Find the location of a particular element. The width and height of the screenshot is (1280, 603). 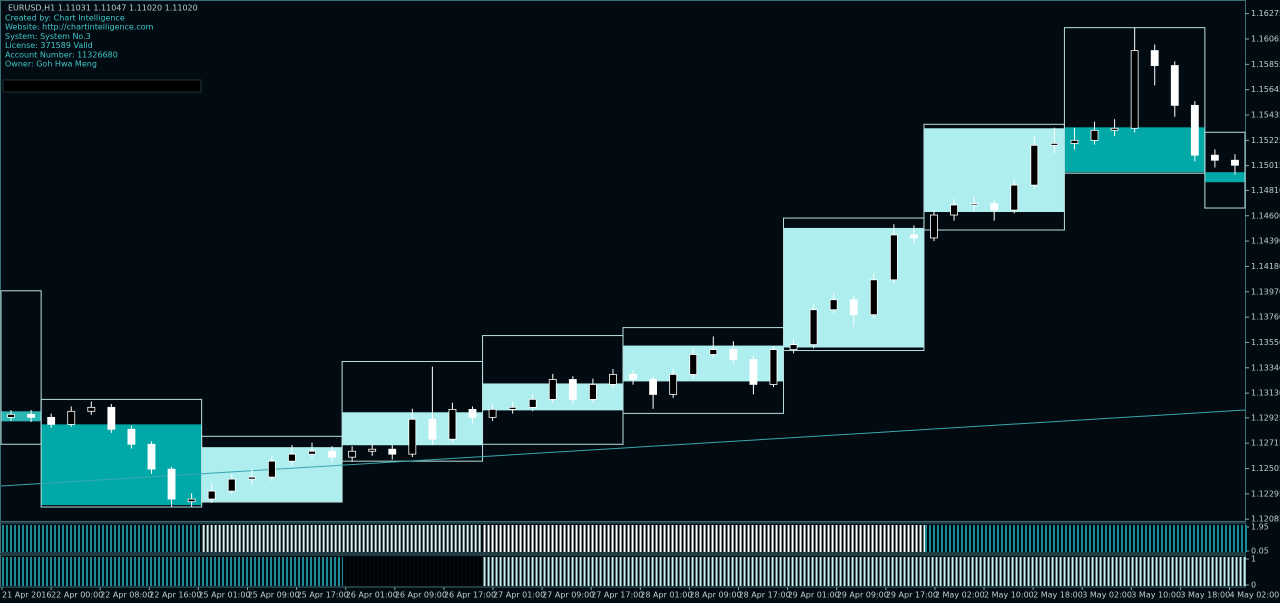

x-tick-label: 29 Apr 01:00 is located at coordinates (814, 595).